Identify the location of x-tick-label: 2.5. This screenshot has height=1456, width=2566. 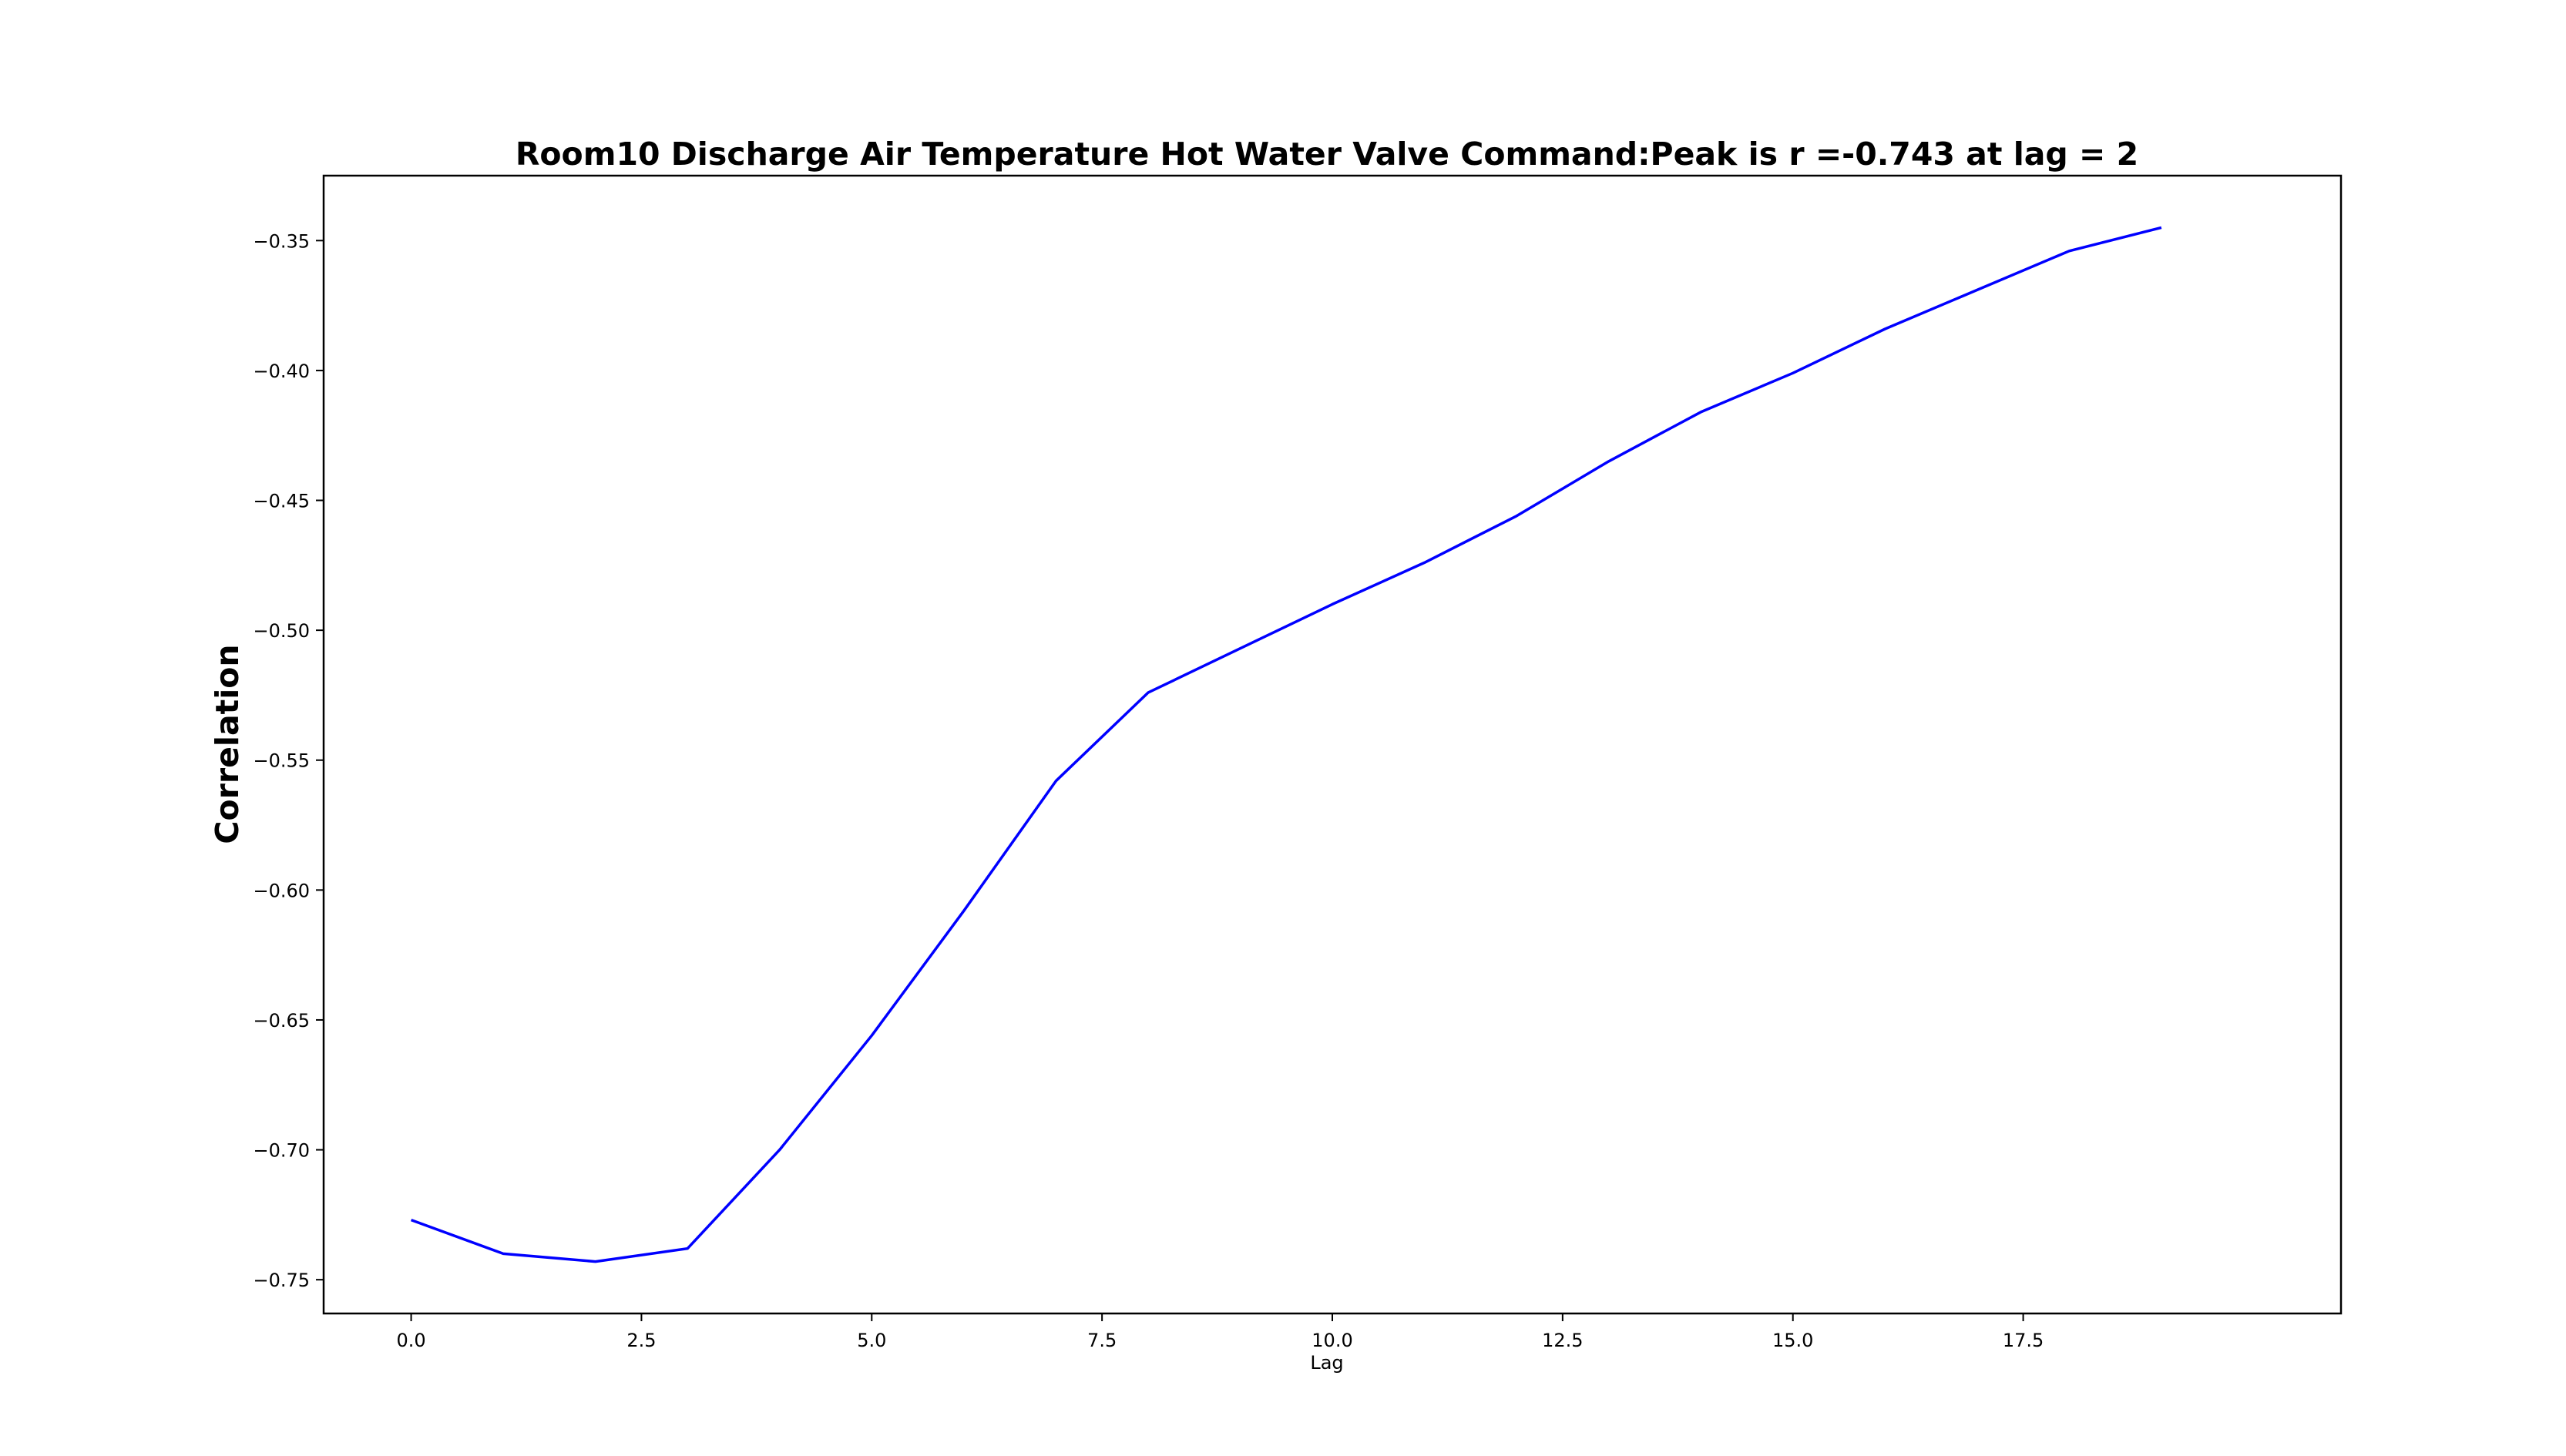
(641, 1340).